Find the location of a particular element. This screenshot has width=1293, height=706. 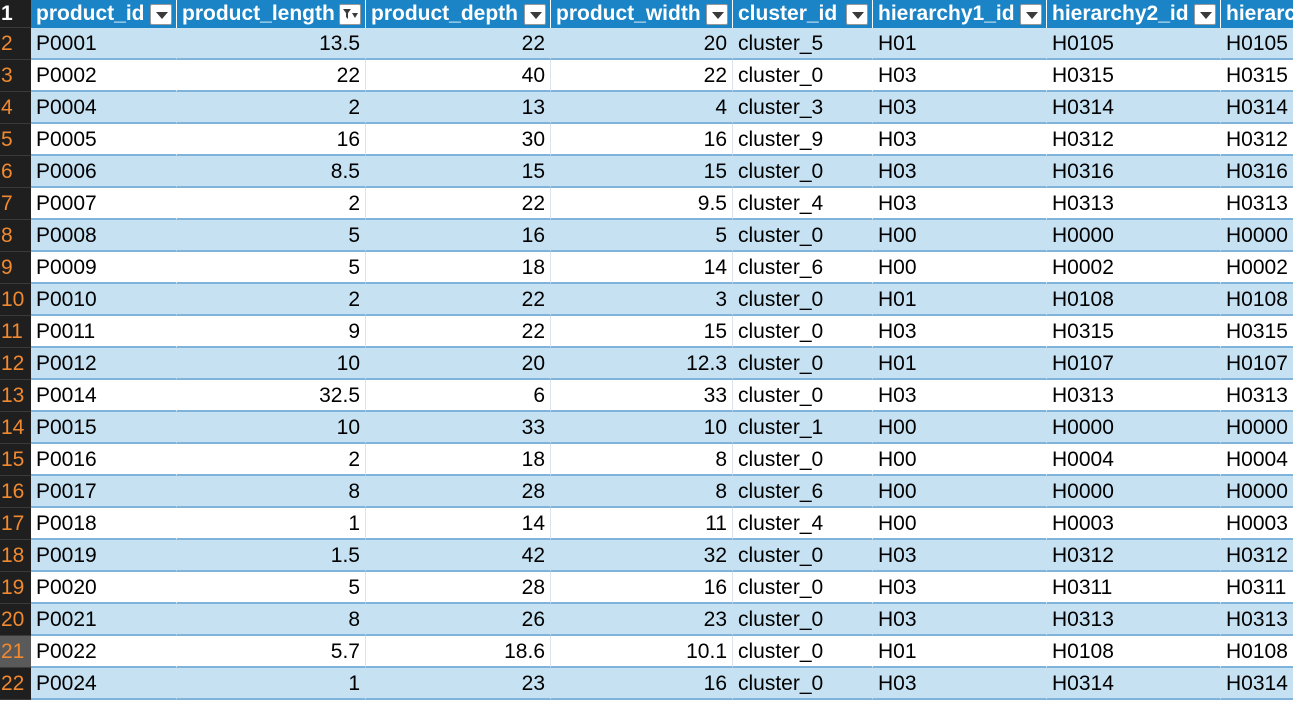

cell-hierarchy3-id: H0000 is located at coordinates (1257, 428).